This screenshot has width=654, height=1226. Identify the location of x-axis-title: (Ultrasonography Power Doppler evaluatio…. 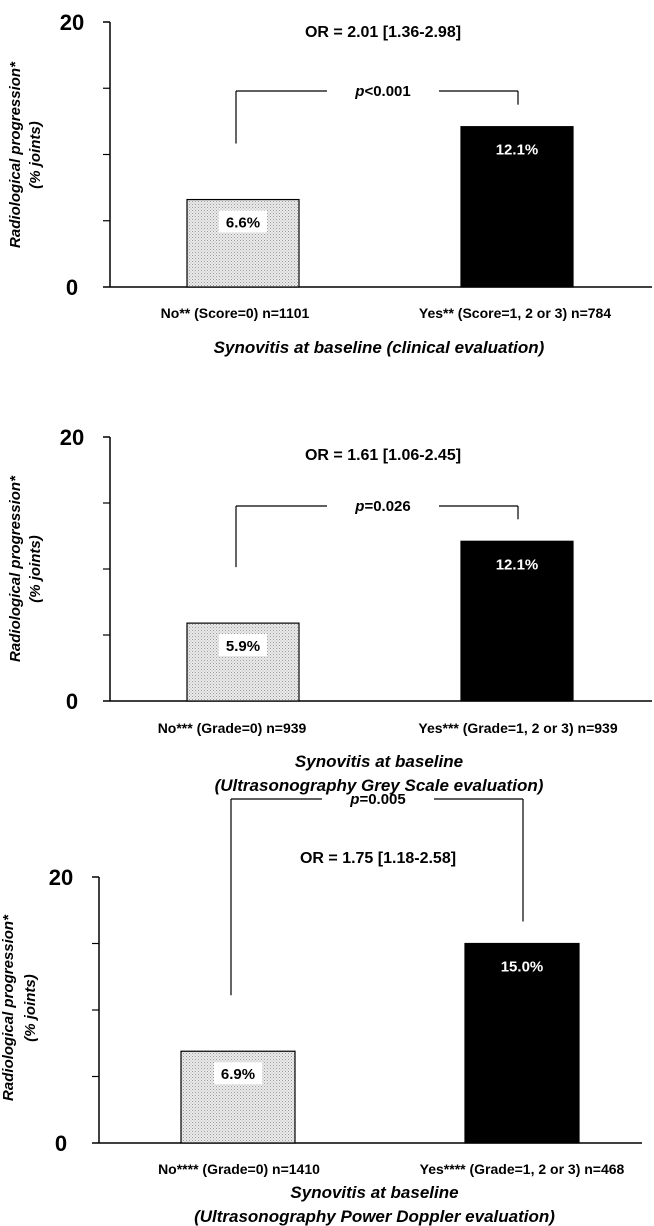
(374, 1216).